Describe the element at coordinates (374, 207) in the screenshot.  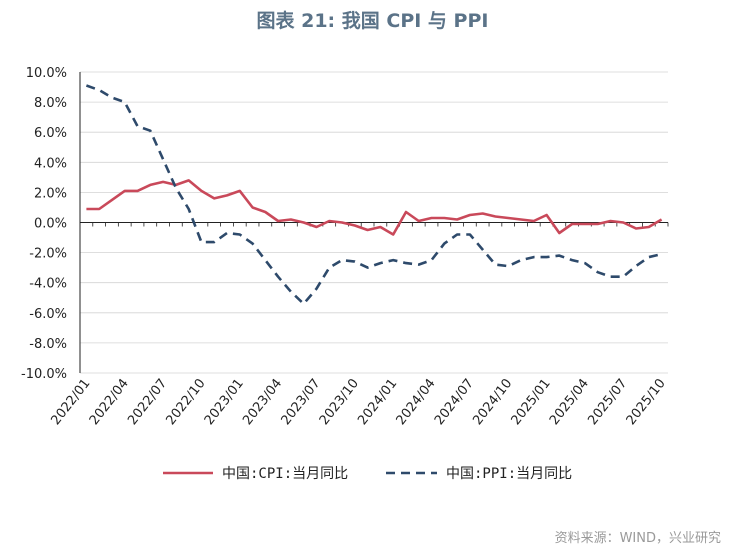
I see `cpi-series-line` at that location.